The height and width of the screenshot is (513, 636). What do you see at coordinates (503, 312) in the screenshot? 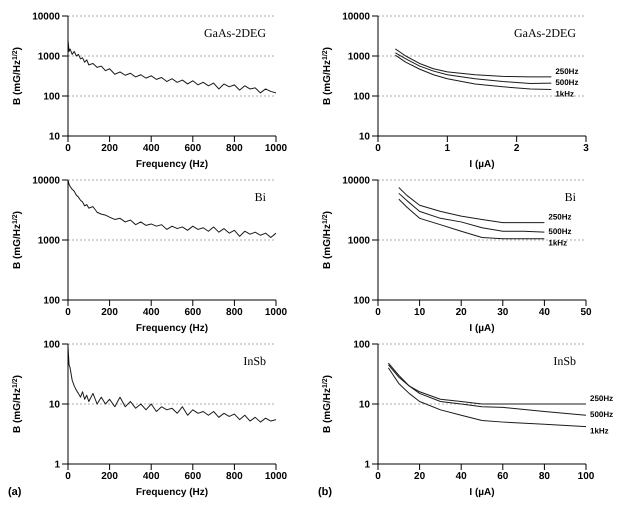
I see `x-tick-label: 30` at bounding box center [503, 312].